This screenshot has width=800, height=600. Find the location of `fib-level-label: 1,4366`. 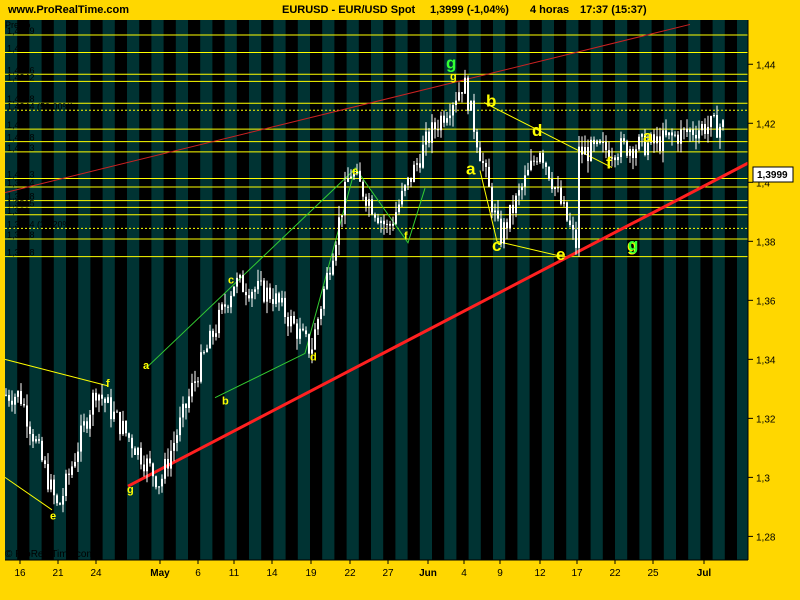

fib-level-label: 1,4366 is located at coordinates (21, 70).